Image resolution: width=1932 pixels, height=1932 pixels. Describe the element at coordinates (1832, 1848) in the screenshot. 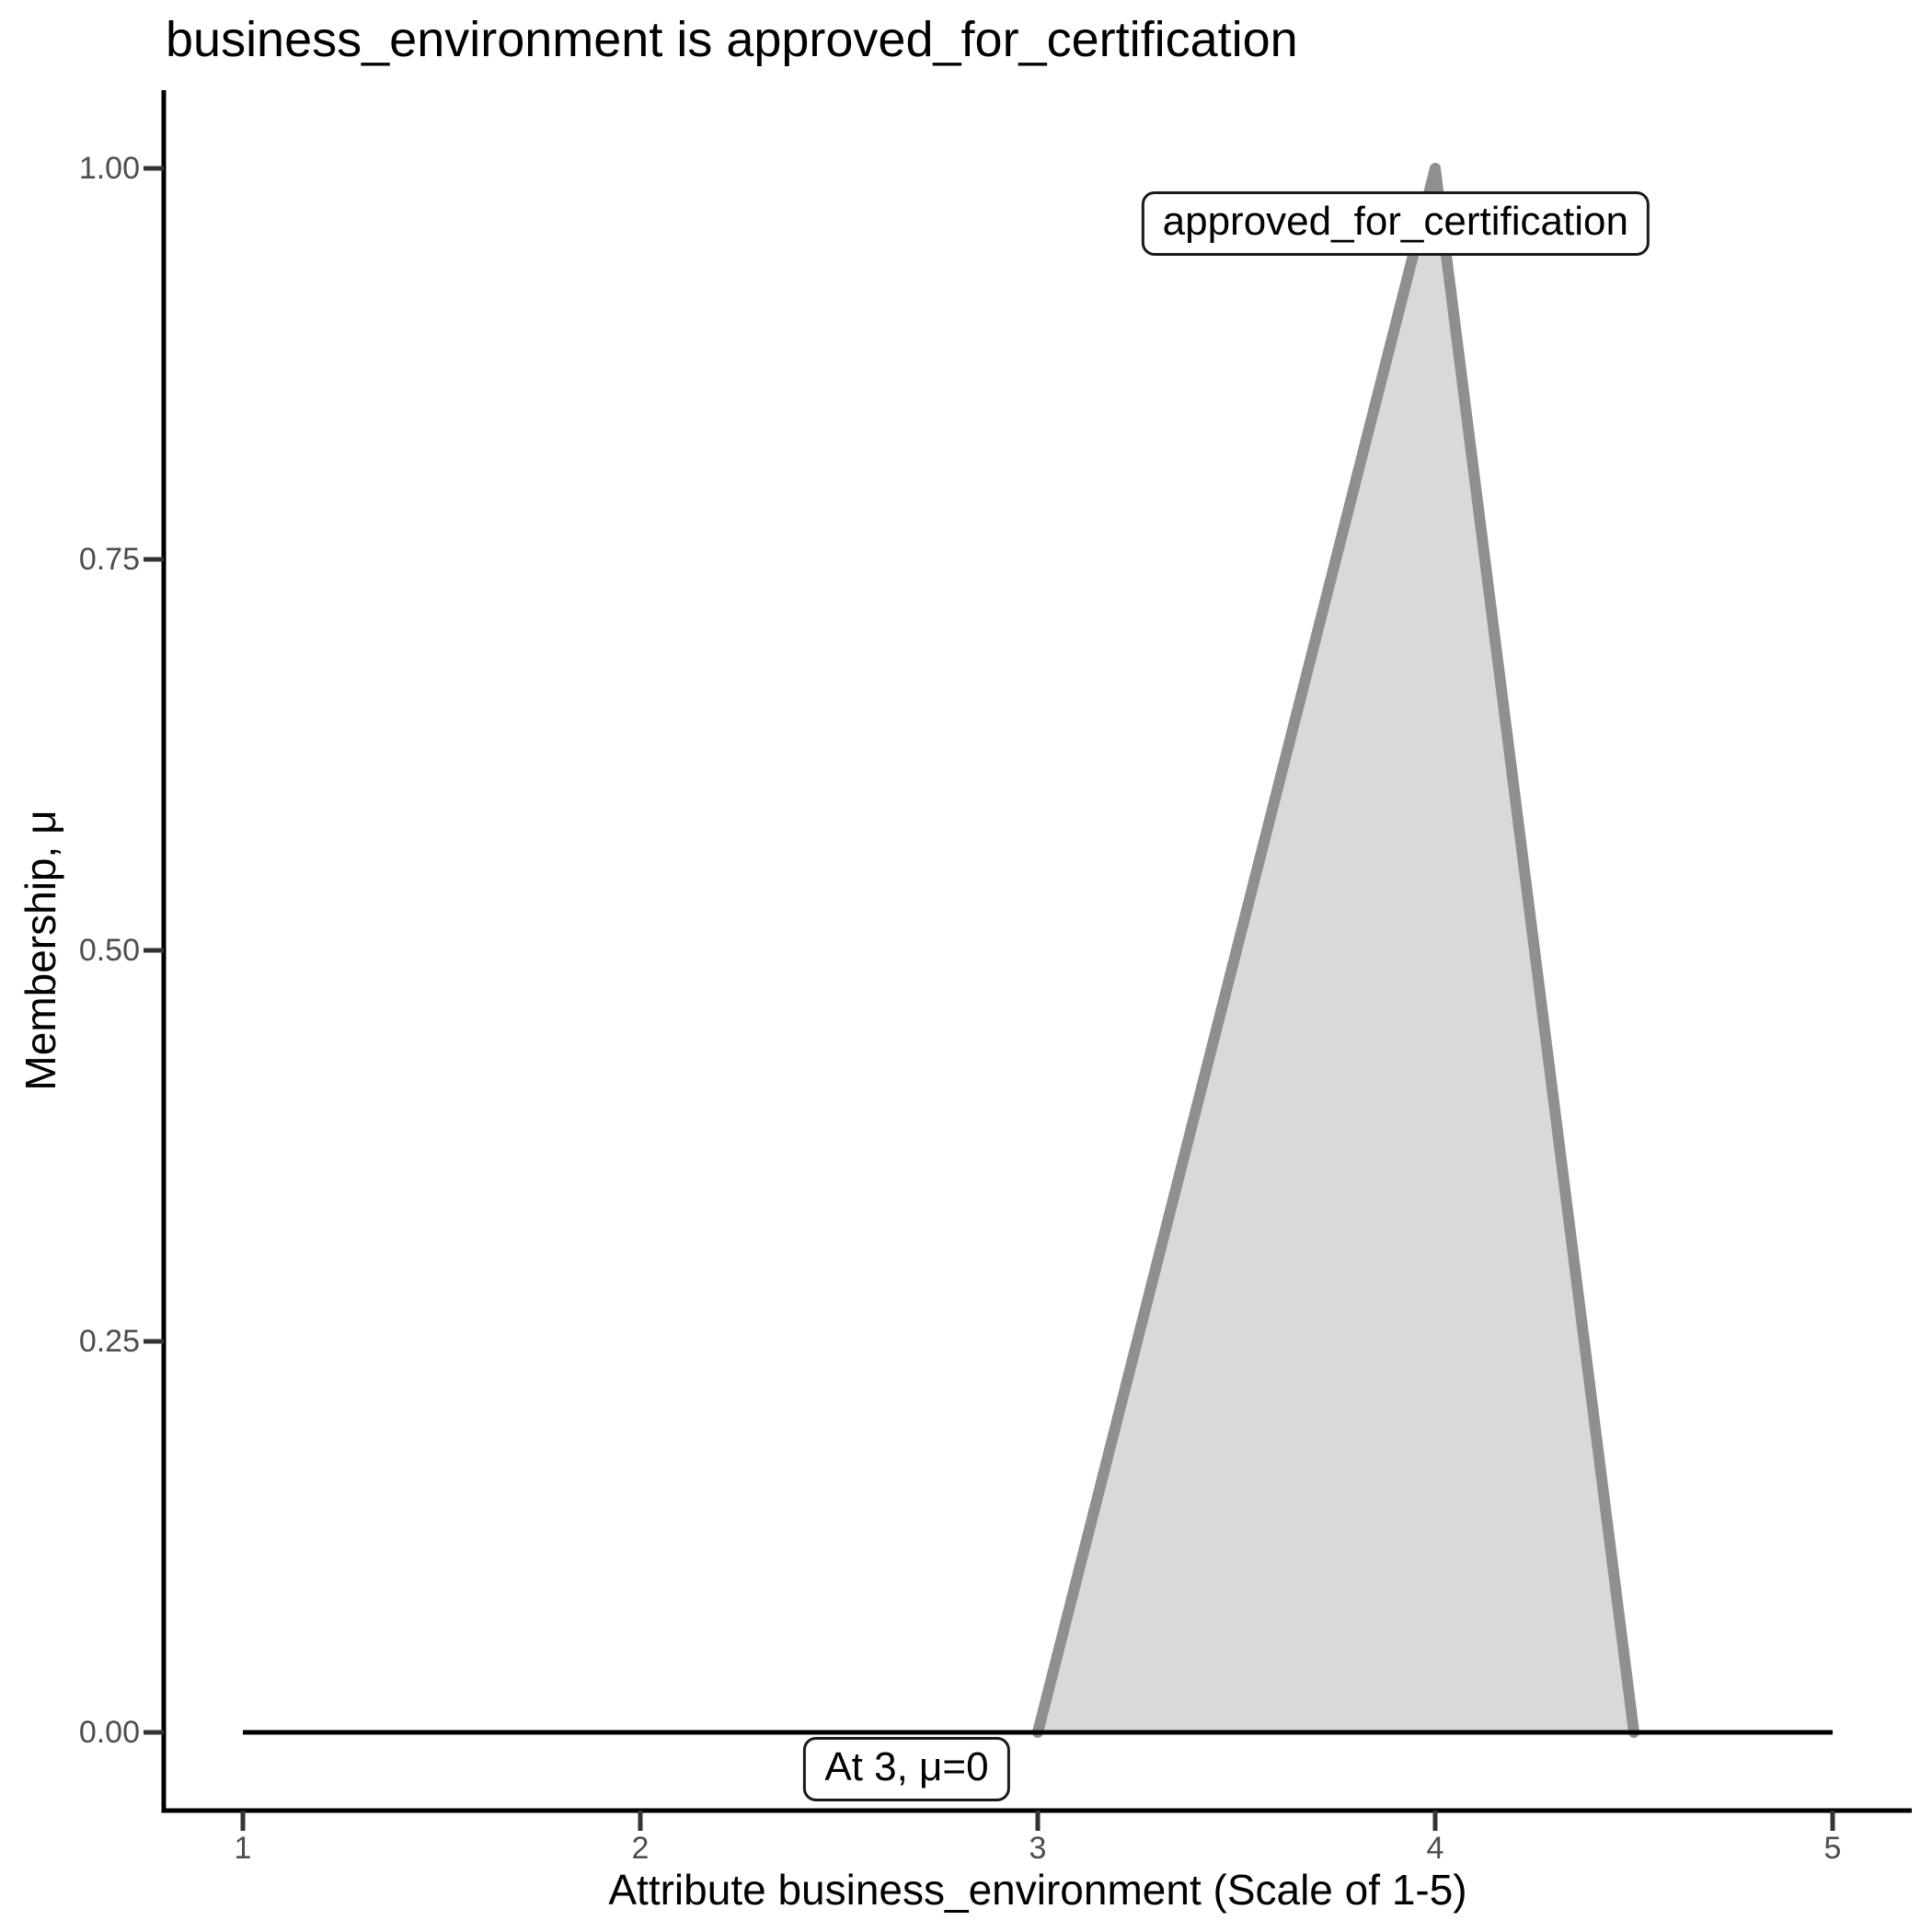

I see `x-tick-label: 5` at that location.